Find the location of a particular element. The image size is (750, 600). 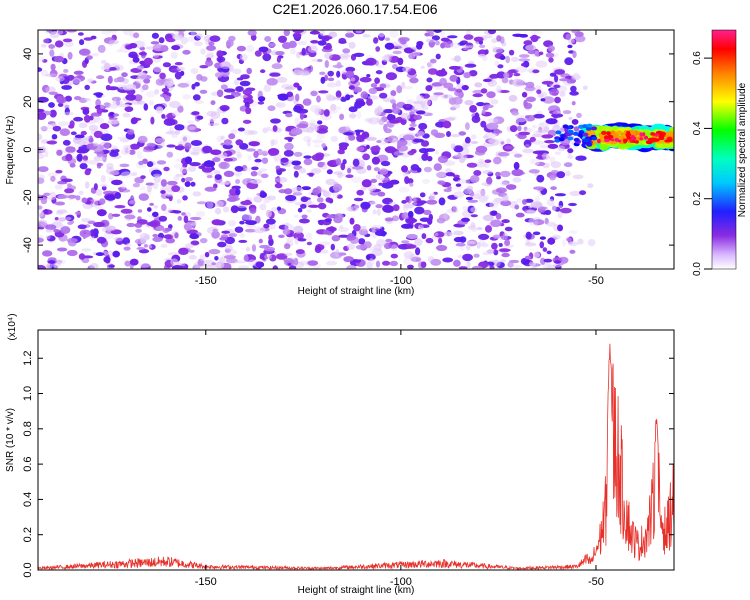

x-tick-label: -50 is located at coordinates (596, 582).